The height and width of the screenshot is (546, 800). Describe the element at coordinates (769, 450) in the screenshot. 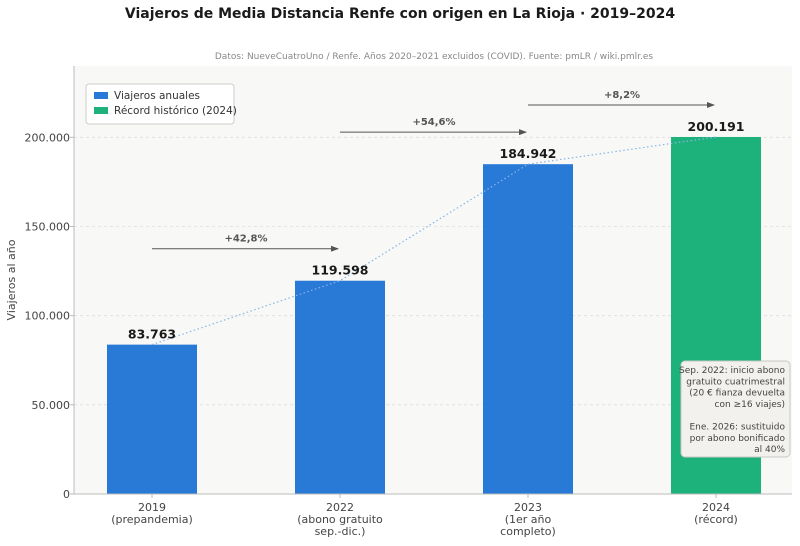

I see `annotation-line: al 40%` at that location.